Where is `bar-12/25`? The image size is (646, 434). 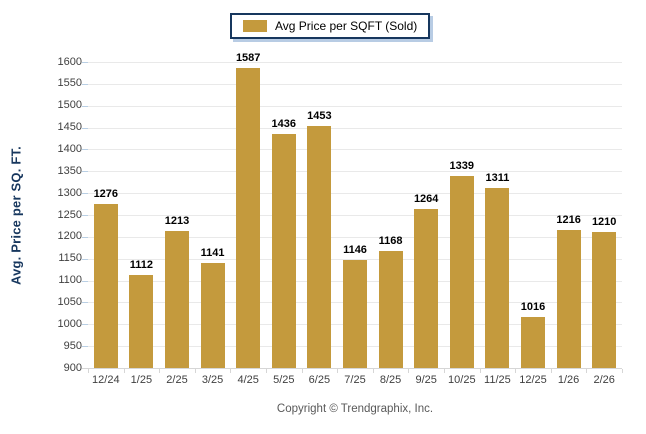
bar-12/25 is located at coordinates (533, 342).